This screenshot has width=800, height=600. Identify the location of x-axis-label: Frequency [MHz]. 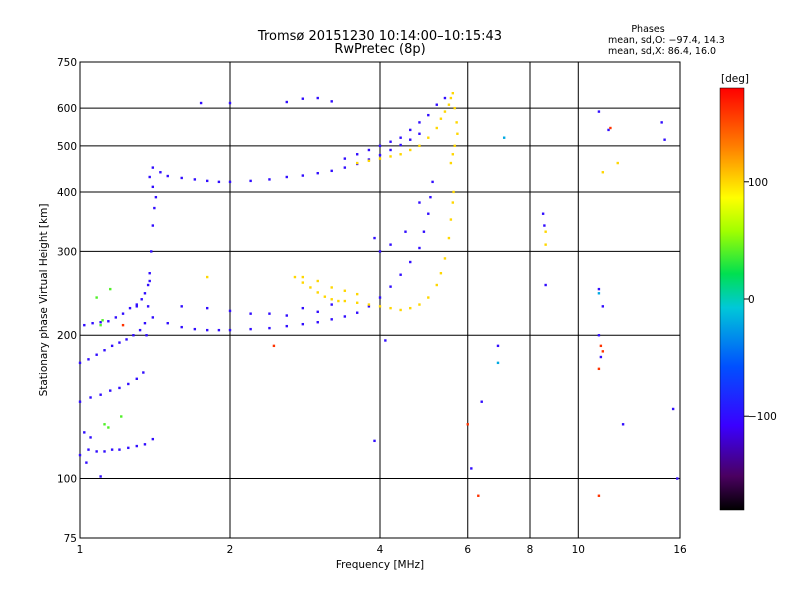
(380, 565).